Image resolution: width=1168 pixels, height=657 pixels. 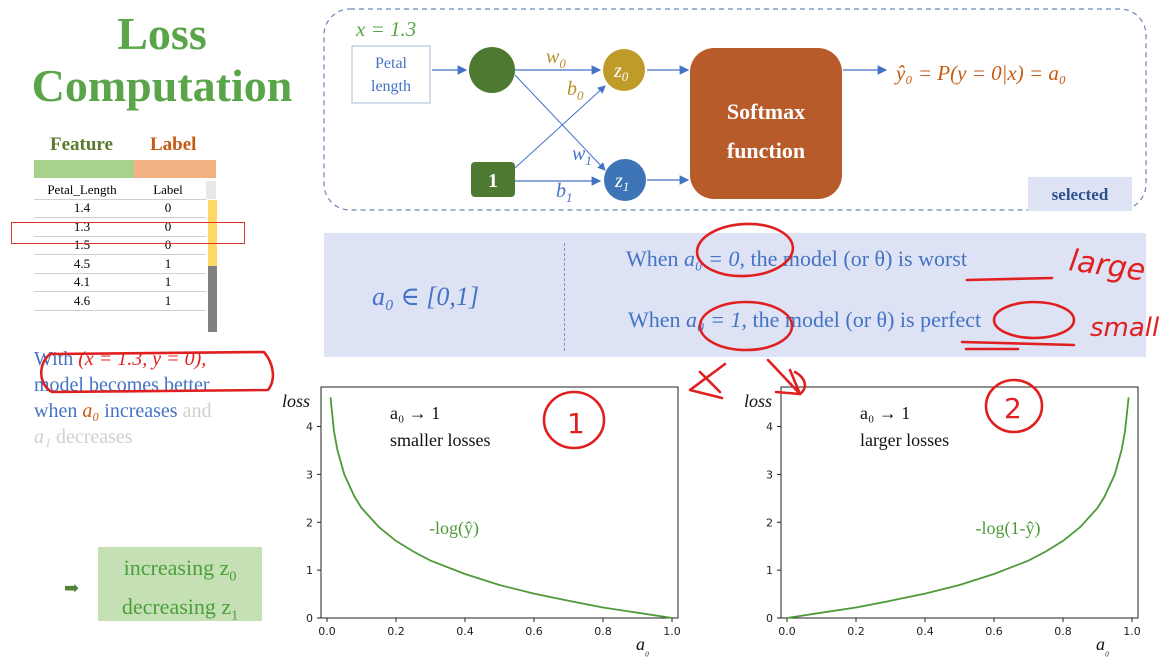 I want to click on increasing-z0-line: increasing z0, so click(x=180, y=572).